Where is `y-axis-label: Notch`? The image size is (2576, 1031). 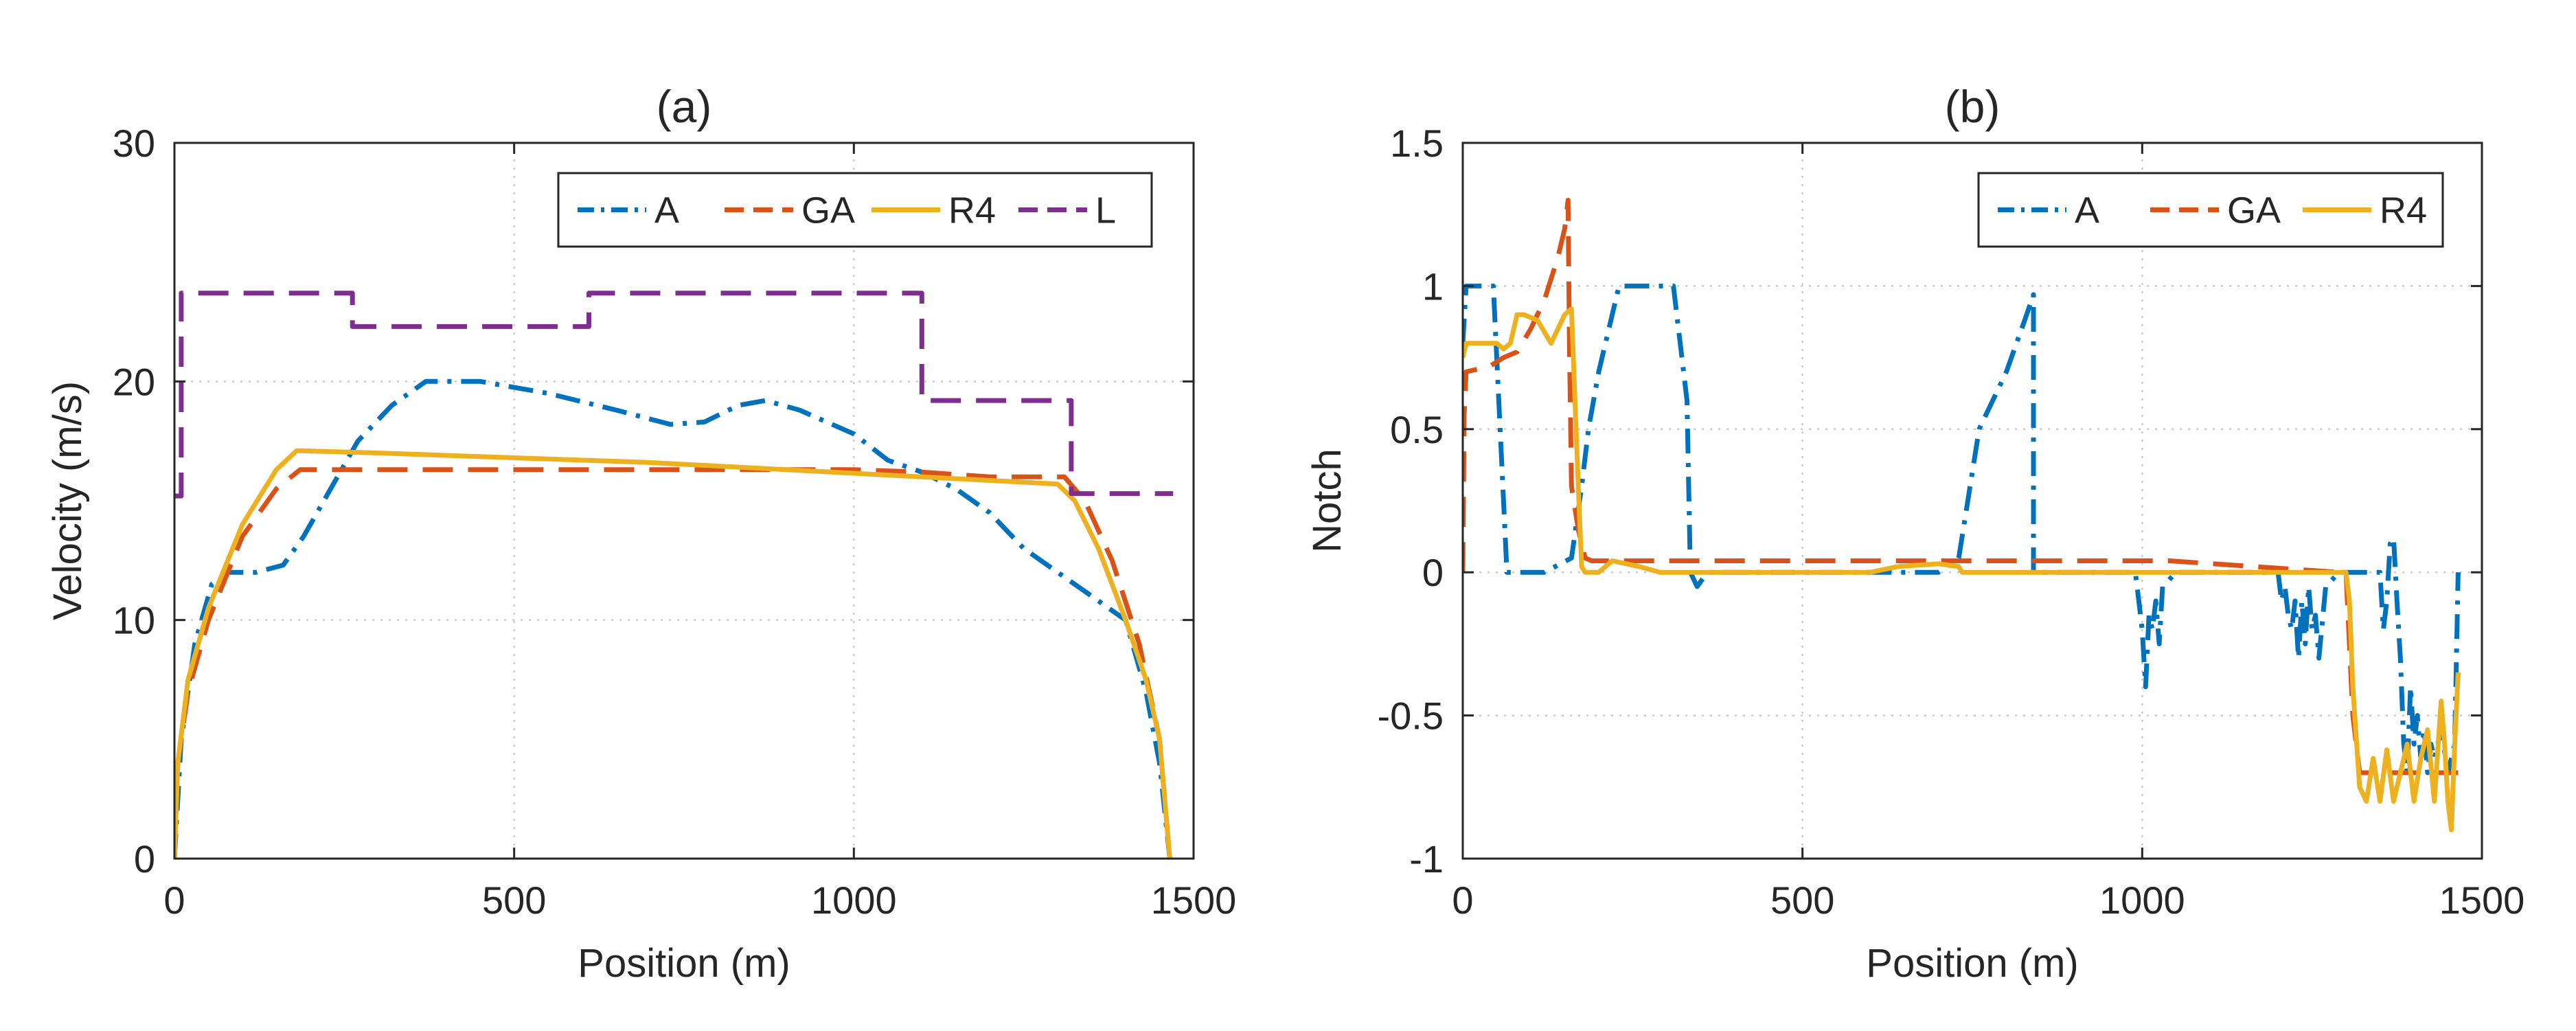
y-axis-label: Notch is located at coordinates (1327, 501).